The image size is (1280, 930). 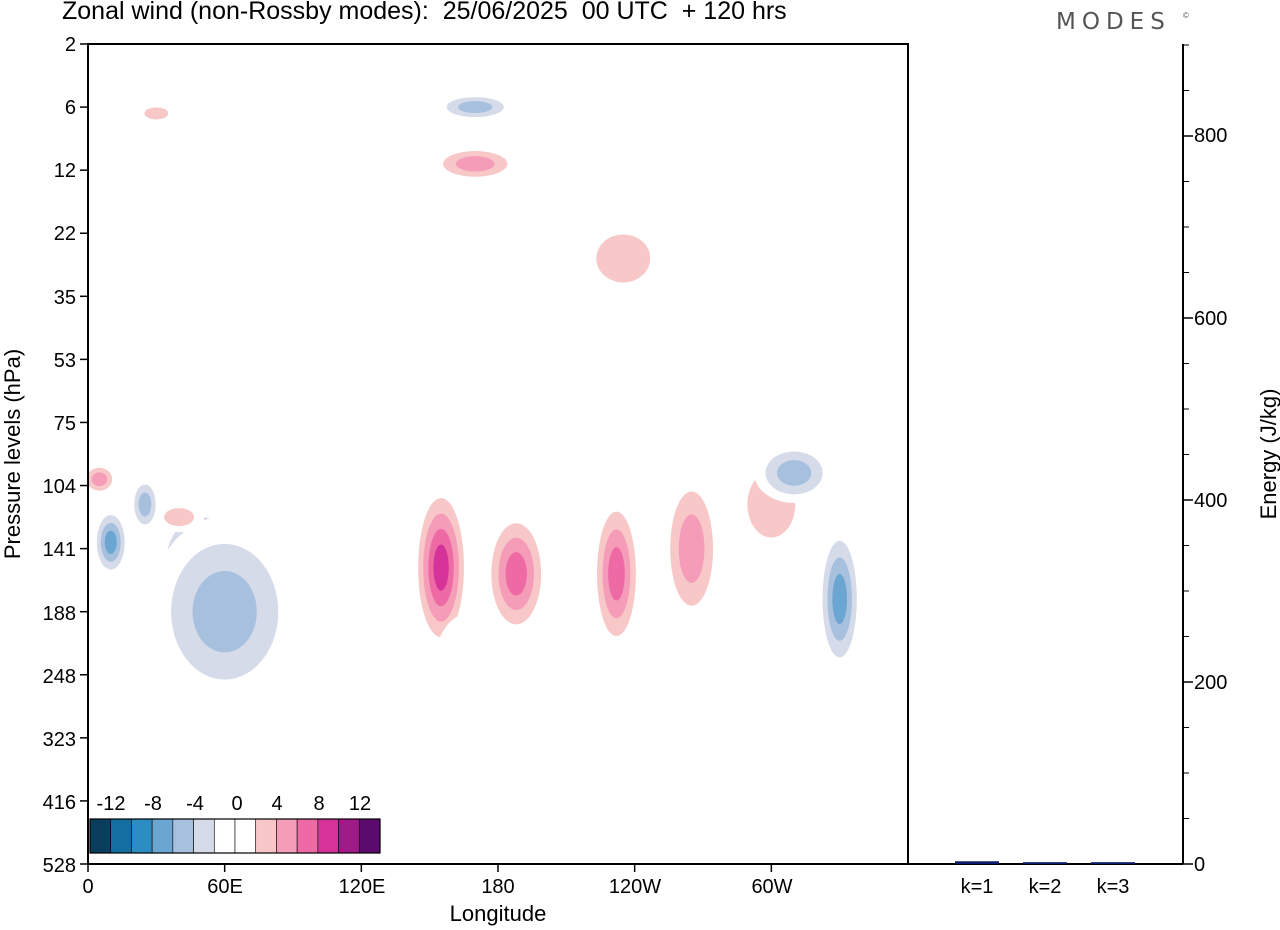 What do you see at coordinates (1113, 887) in the screenshot?
I see `energy-category-label: k=3` at bounding box center [1113, 887].